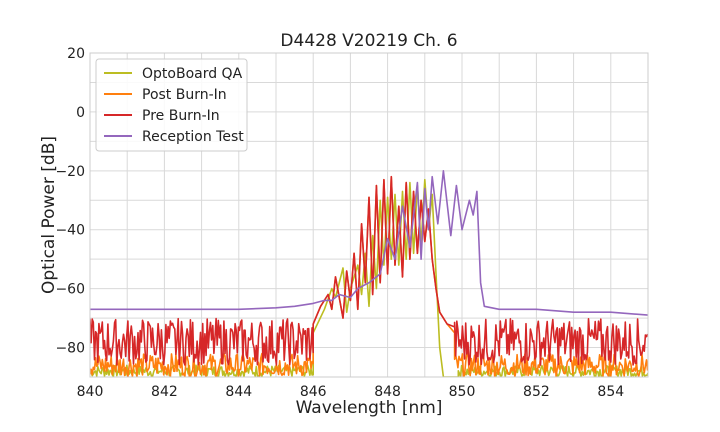 This screenshot has width=720, height=432. What do you see at coordinates (90, 392) in the screenshot?
I see `x-tick-label: 840` at bounding box center [90, 392].